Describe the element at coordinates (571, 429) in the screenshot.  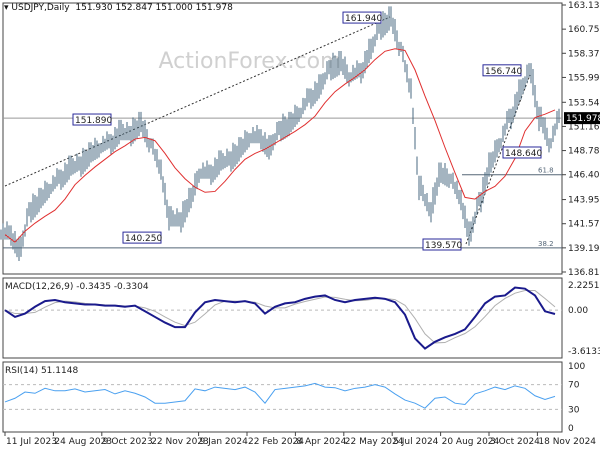
I see `rsi-axis-label: 0` at that location.